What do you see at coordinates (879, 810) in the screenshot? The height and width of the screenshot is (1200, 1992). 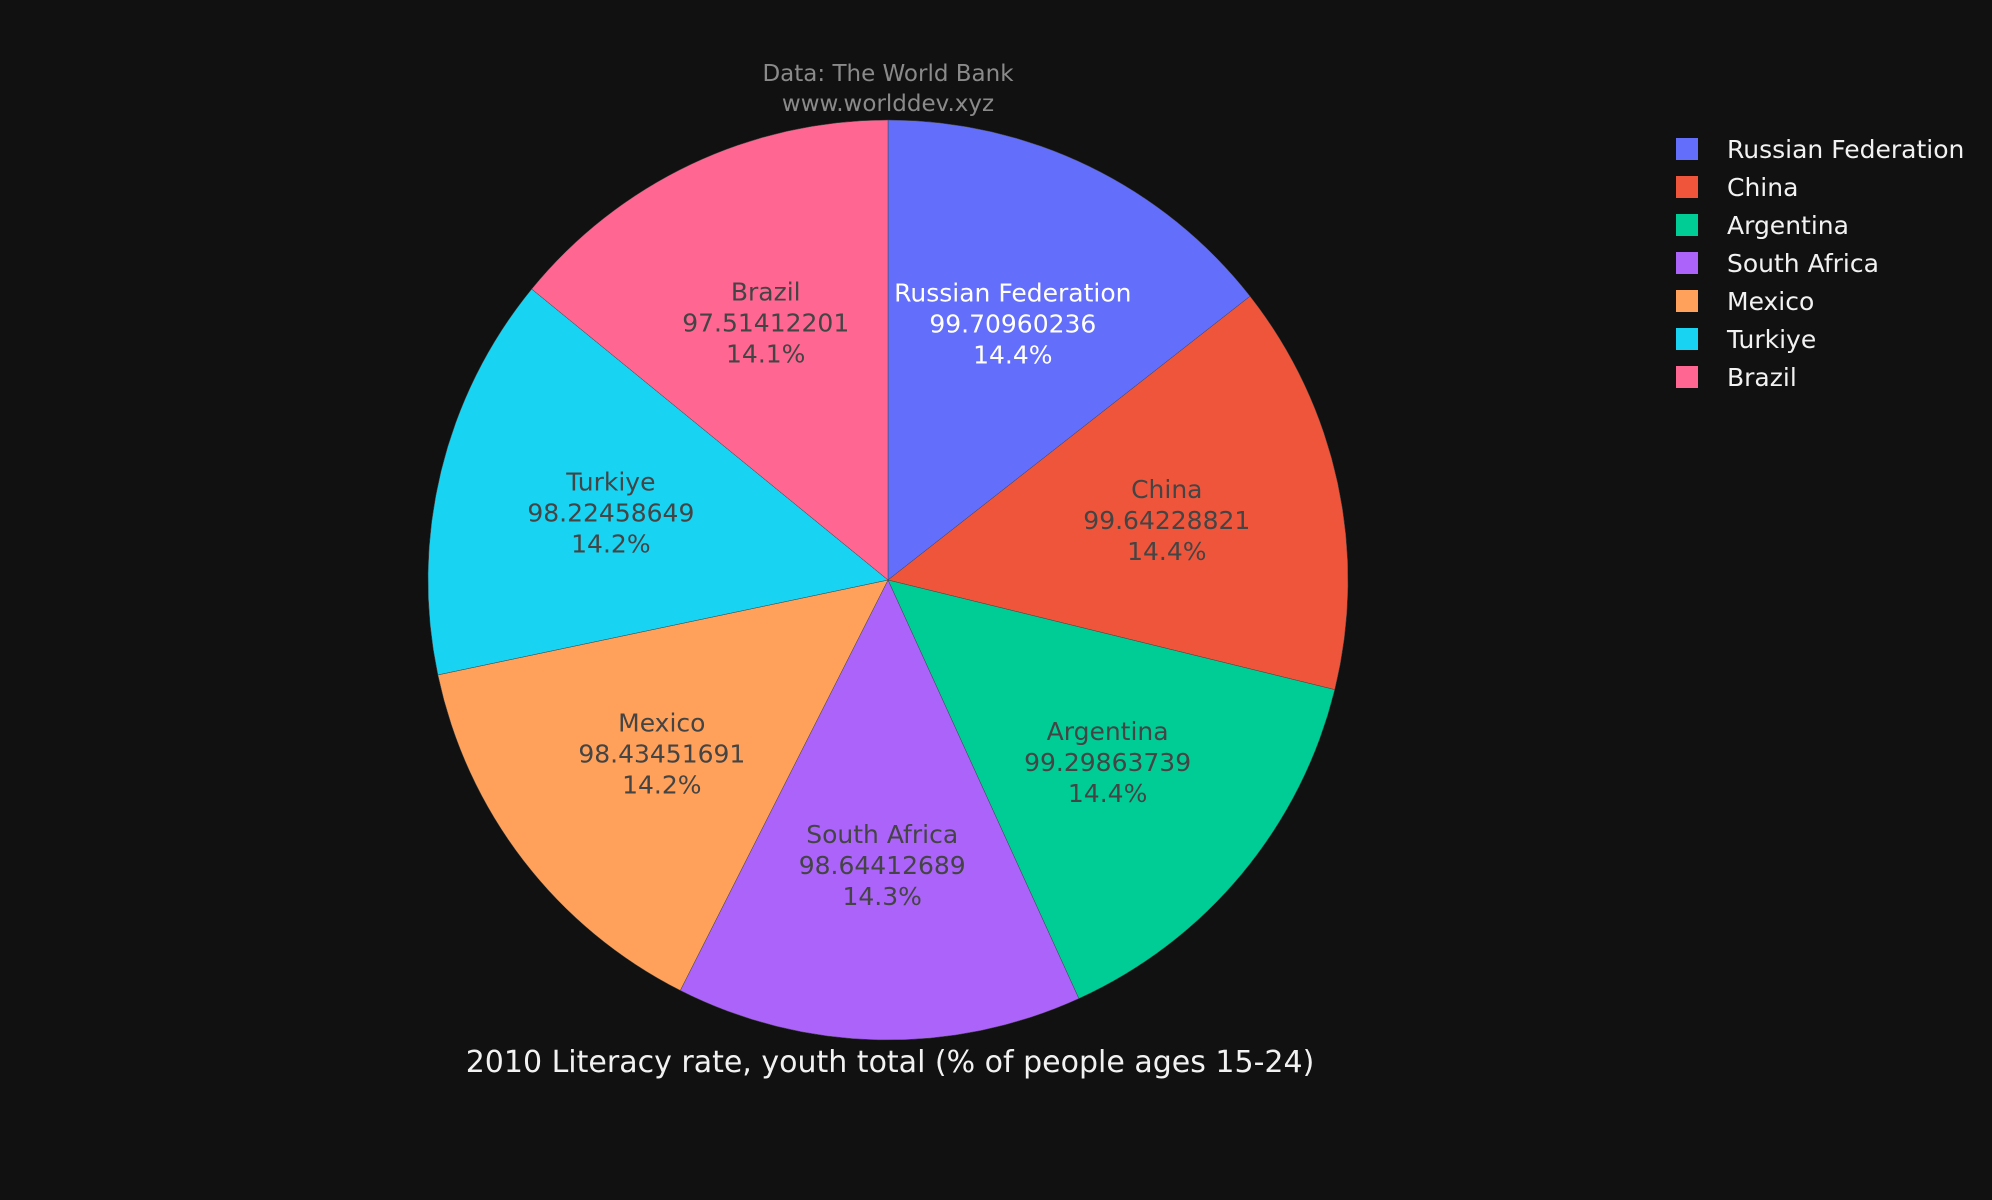 I see `pie-slice-south-africa` at bounding box center [879, 810].